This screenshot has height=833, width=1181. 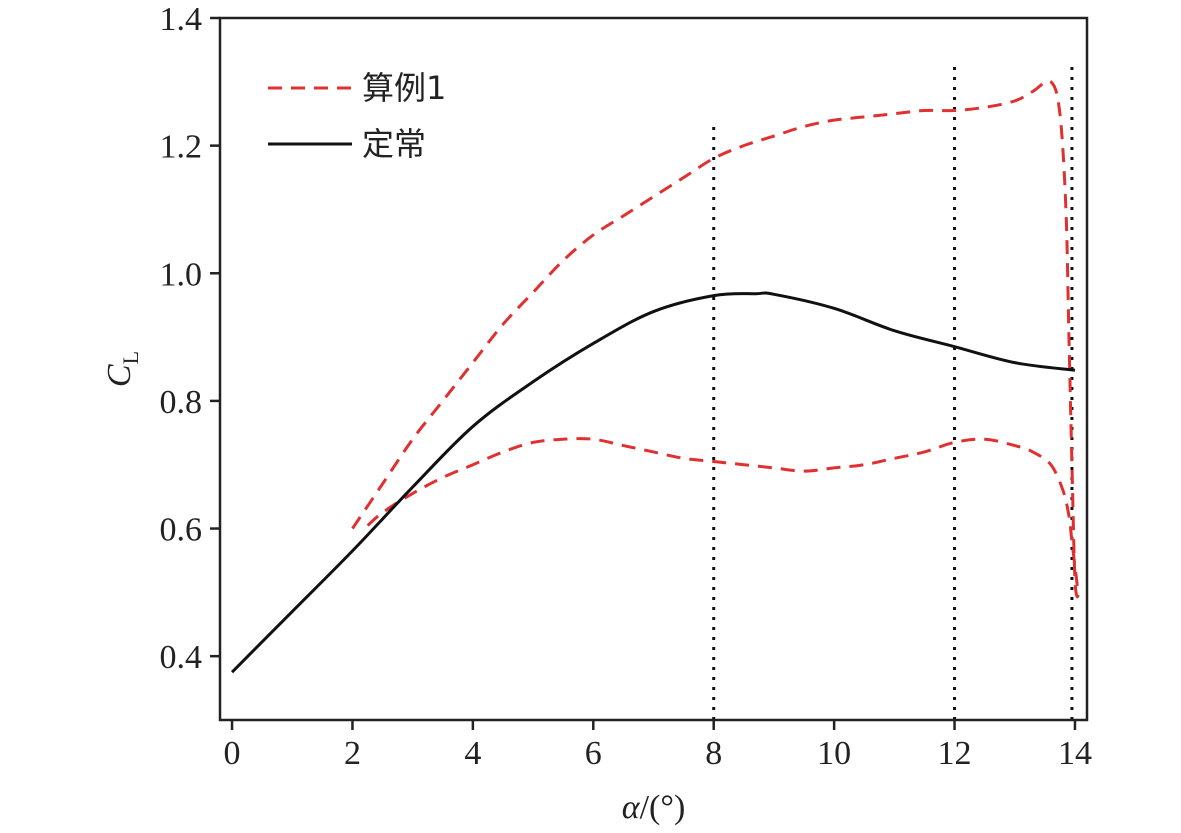 I want to click on y-tick-label: 0.8, so click(x=181, y=402).